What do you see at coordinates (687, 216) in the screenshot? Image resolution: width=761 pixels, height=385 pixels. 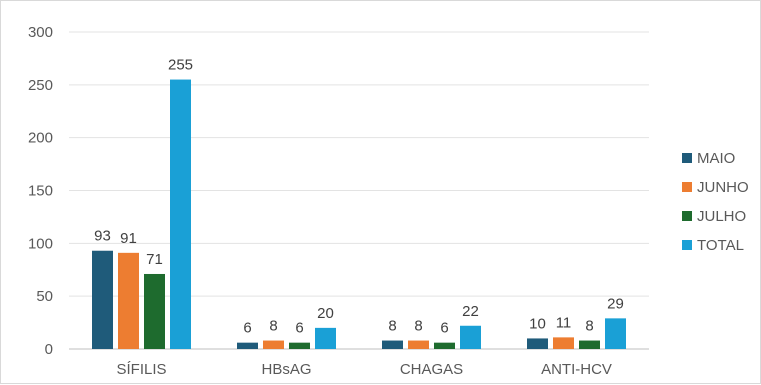 I see `legend-swatch-julho` at bounding box center [687, 216].